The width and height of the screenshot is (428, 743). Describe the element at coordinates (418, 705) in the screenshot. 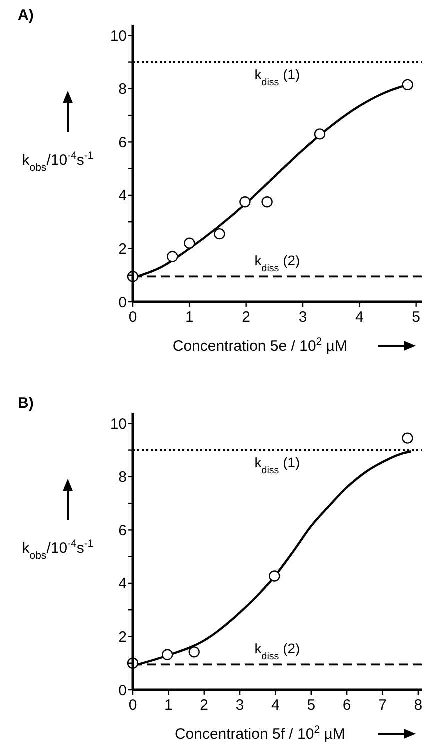

I see `x-tick-label: 8` at that location.